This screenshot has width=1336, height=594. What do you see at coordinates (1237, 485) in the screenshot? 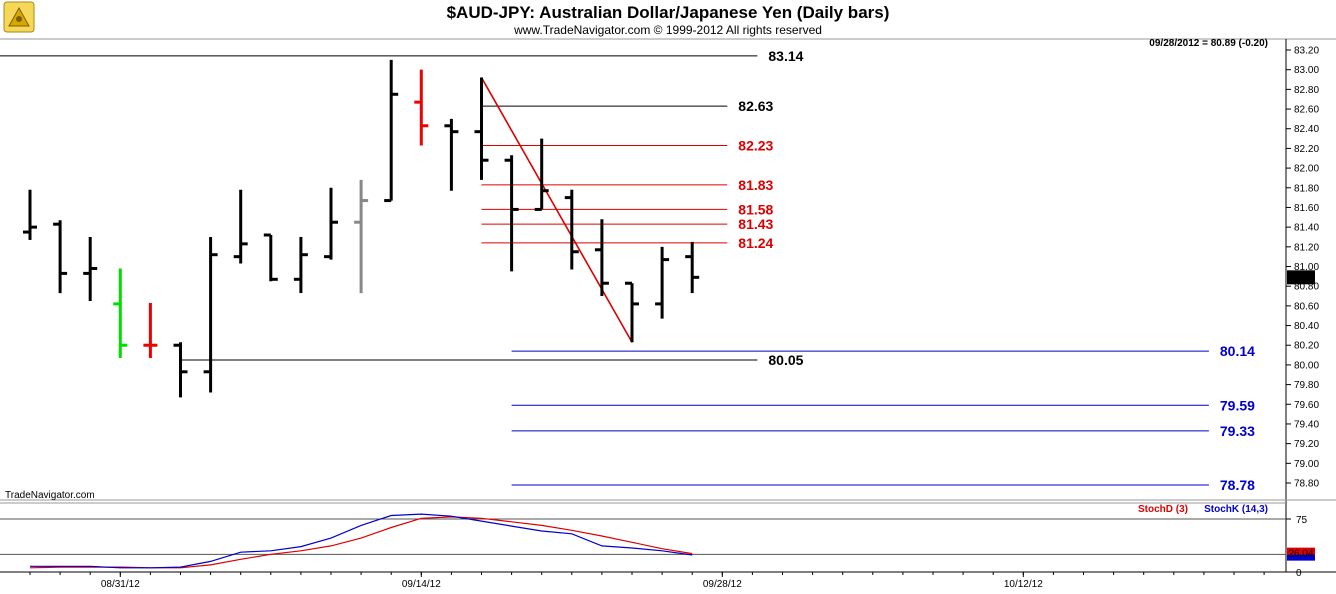
I see `level-label: 78.78` at bounding box center [1237, 485].